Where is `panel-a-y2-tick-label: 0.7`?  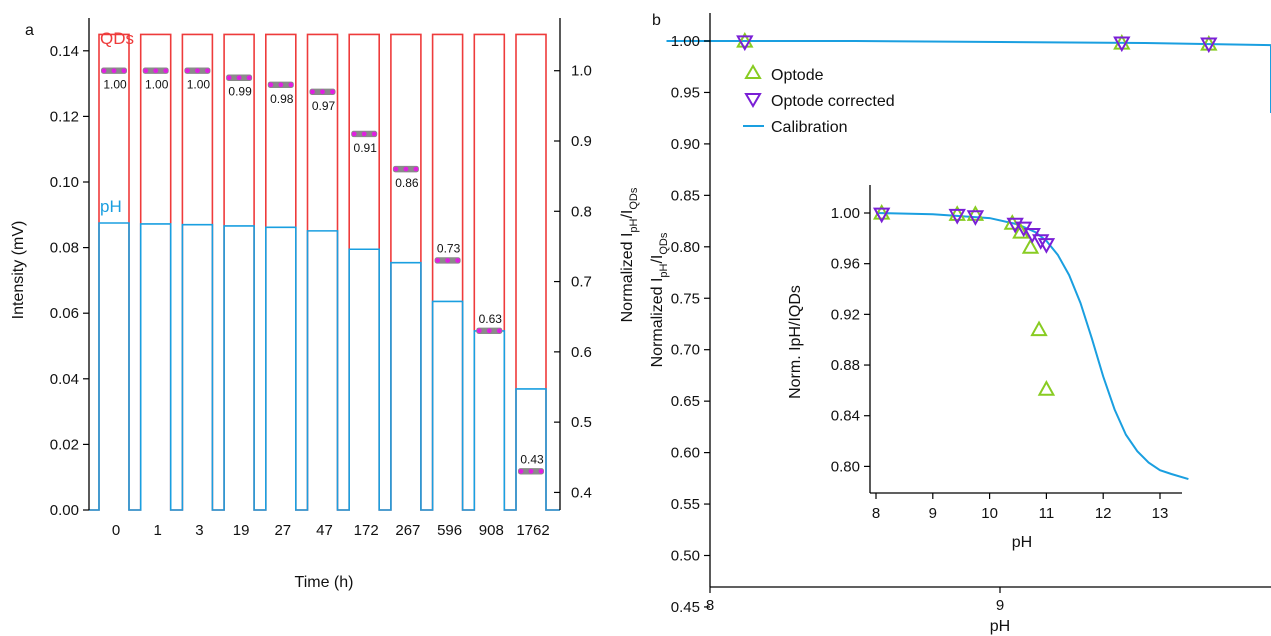
panel-a-y2-tick-label: 0.7 is located at coordinates (581, 282).